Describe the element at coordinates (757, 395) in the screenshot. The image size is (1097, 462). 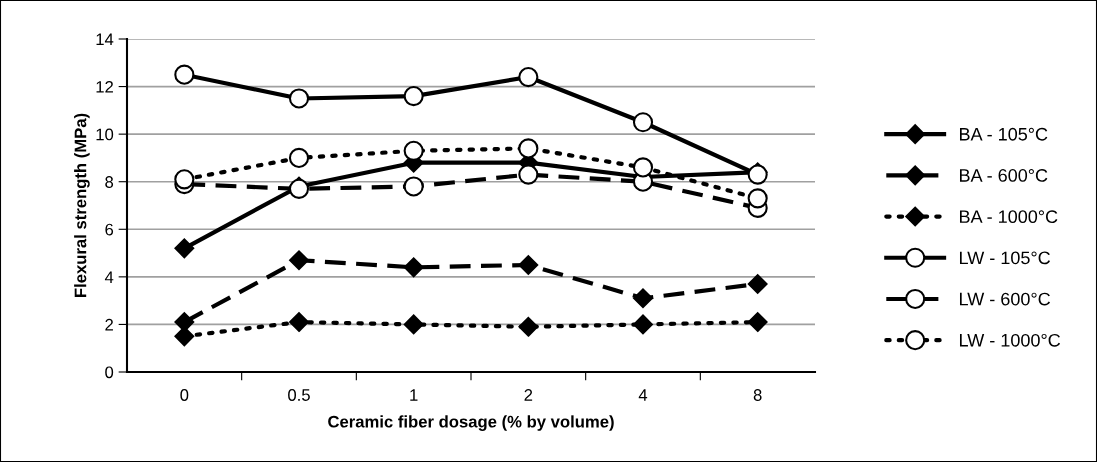
I see `x-tick-label: 8` at that location.